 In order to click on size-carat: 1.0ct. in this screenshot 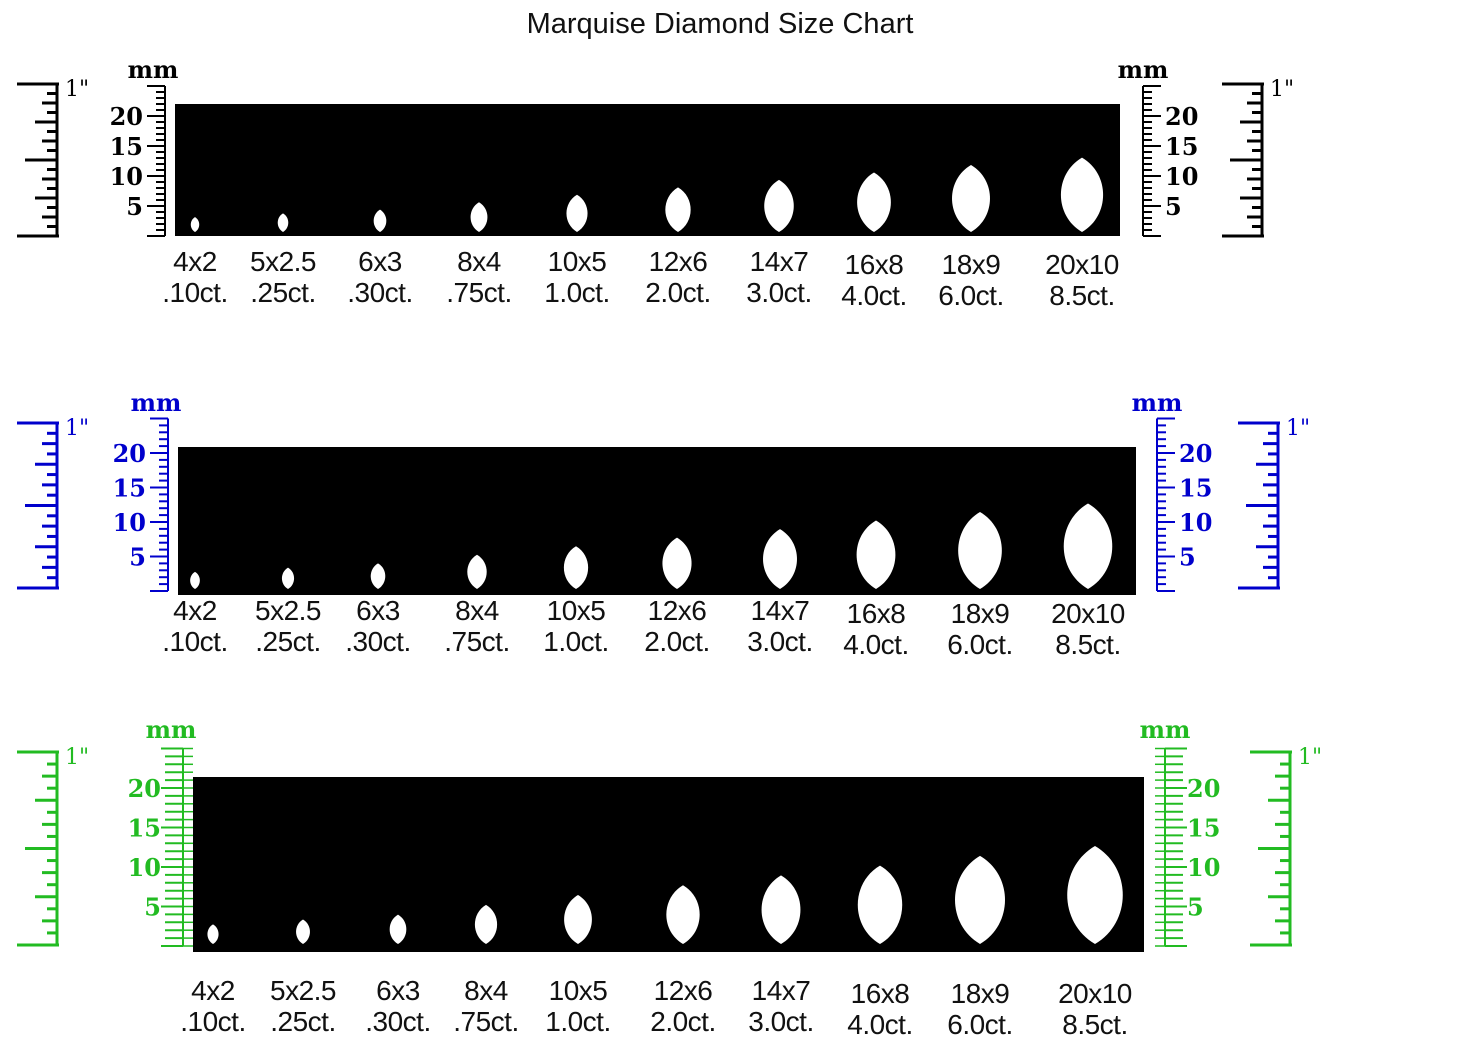, I will do `click(576, 641)`.